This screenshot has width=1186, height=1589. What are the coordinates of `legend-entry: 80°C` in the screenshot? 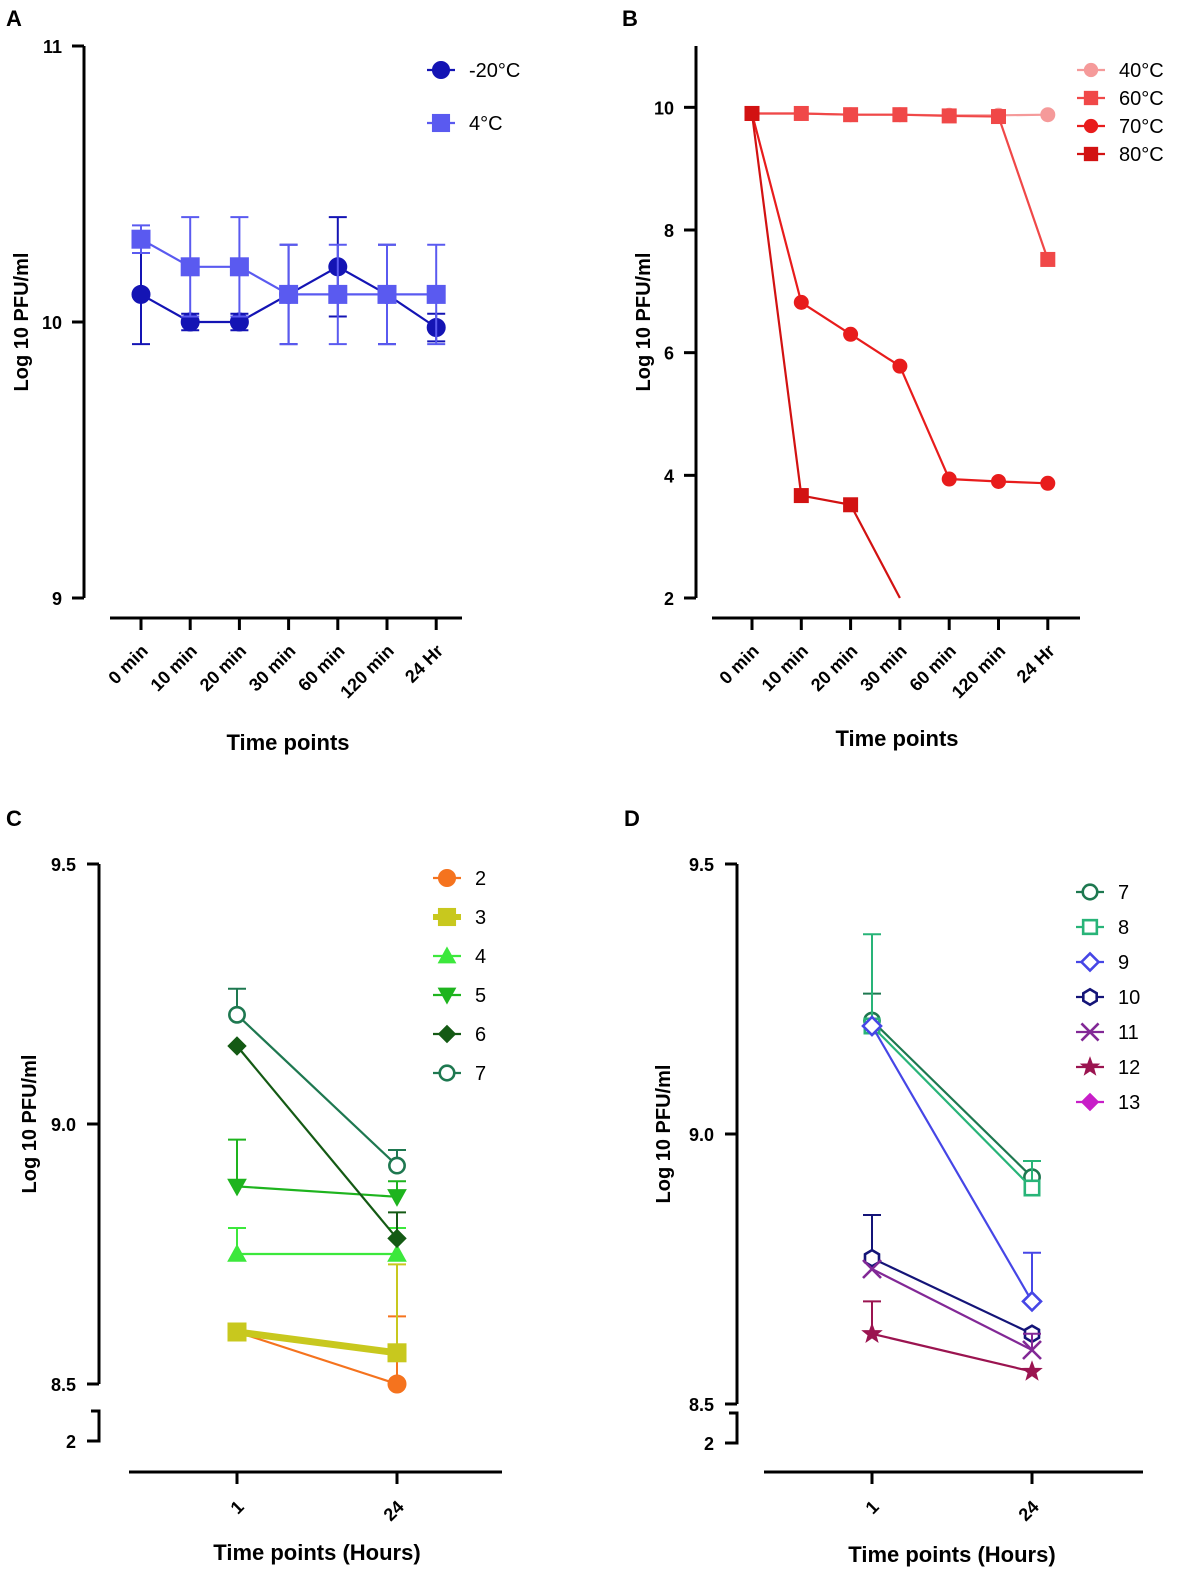 It's located at (1120, 155).